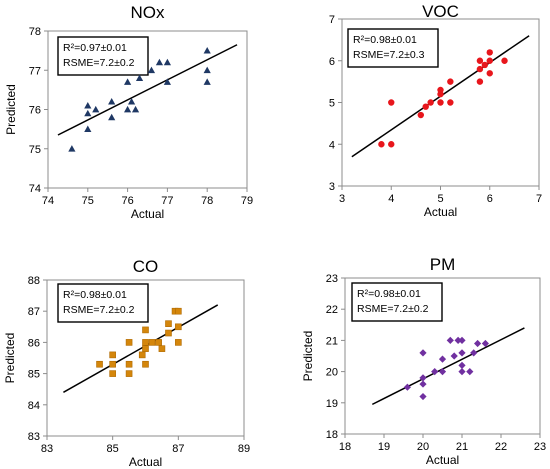  What do you see at coordinates (423, 447) in the screenshot?
I see `x-tick-label: 20` at bounding box center [423, 447].